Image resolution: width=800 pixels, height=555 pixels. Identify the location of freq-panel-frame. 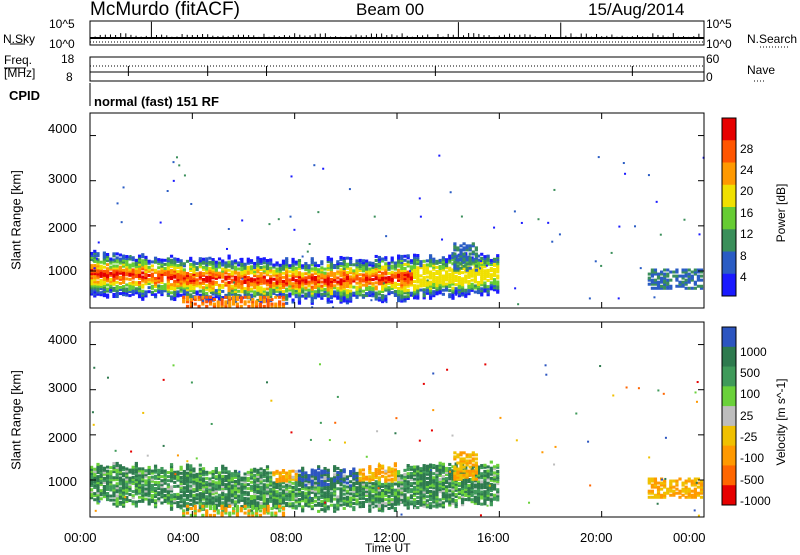
(397, 69).